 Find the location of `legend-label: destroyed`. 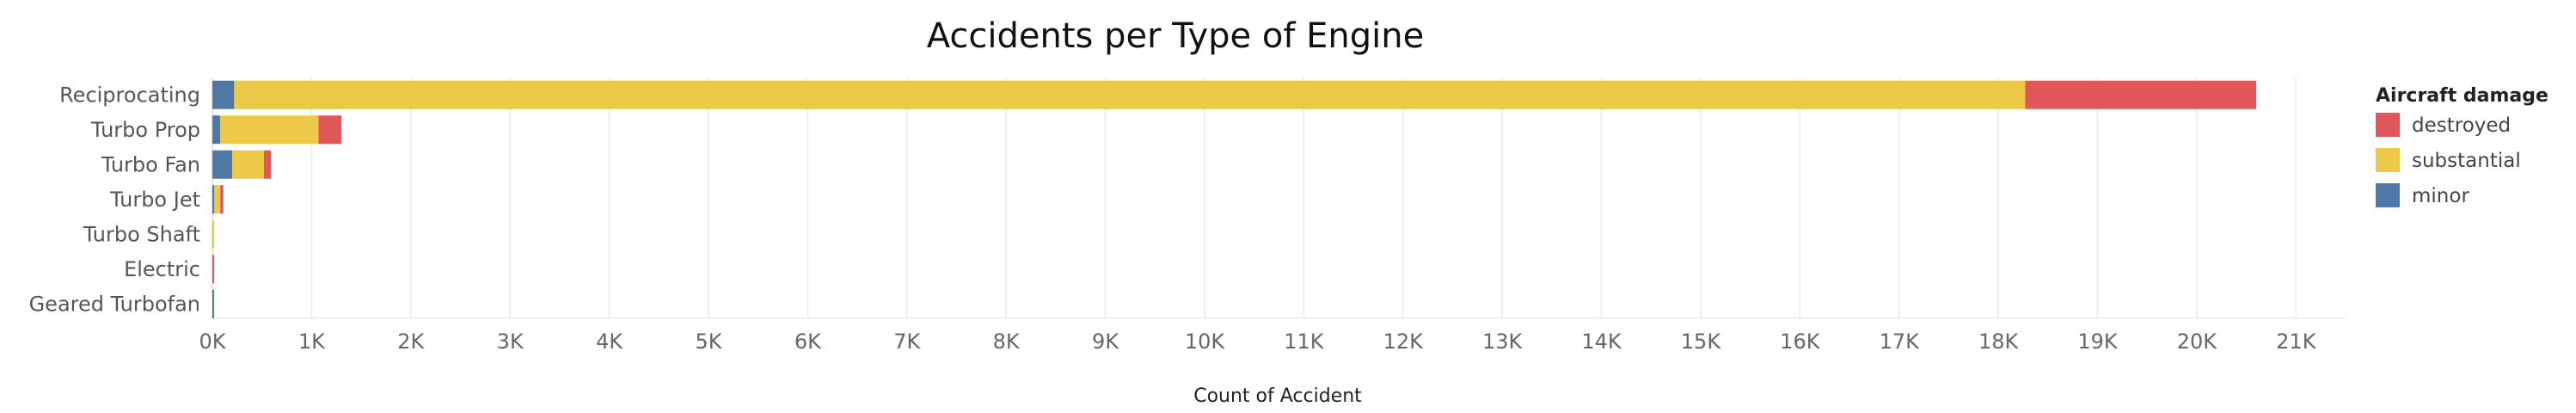

legend-label: destroyed is located at coordinates (2461, 125).